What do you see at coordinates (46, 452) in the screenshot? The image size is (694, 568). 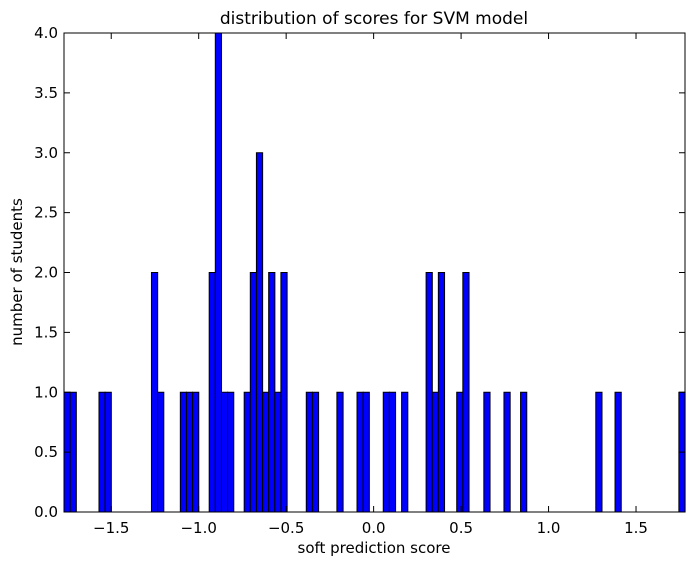 I see `y-tick-label: 0.5` at bounding box center [46, 452].